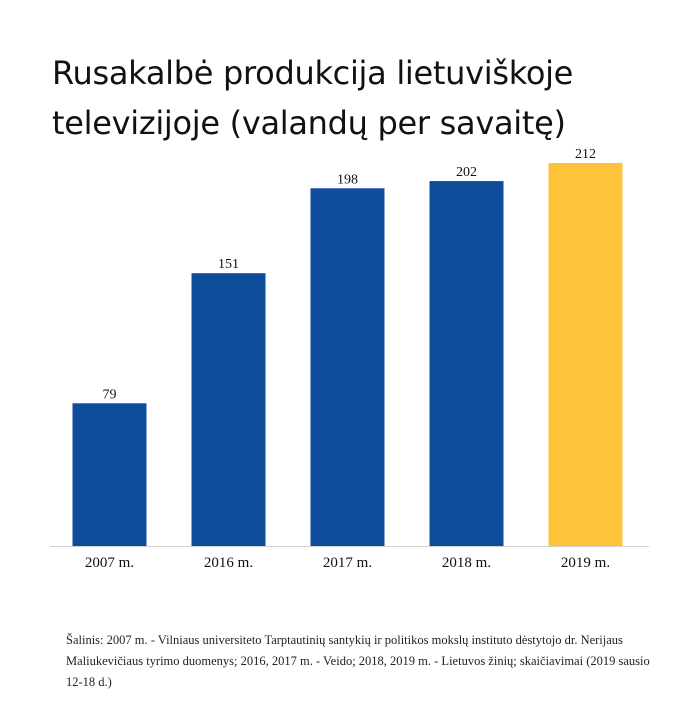 This screenshot has height=713, width=700. Describe the element at coordinates (109, 563) in the screenshot. I see `x-tick-label-0: 2007 m.` at that location.